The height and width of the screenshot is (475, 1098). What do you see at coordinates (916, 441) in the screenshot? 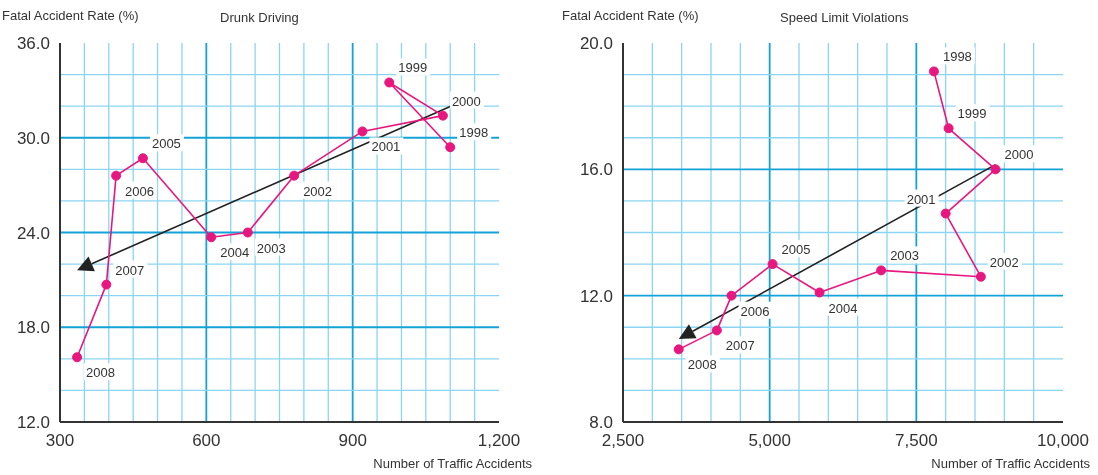
I see `x-tick-label: 7,500` at bounding box center [916, 441].